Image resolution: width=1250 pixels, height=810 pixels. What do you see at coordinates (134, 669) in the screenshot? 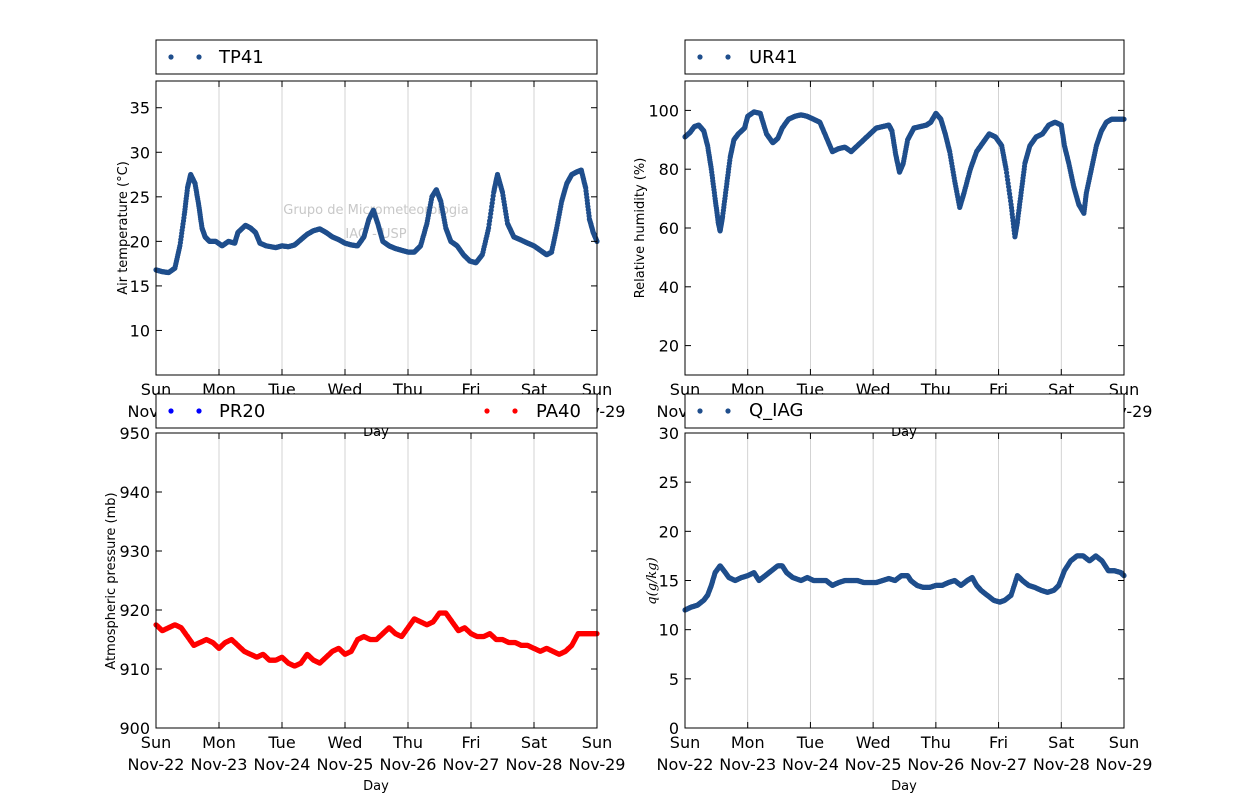
I see `y-tick-label: 910` at bounding box center [134, 669].